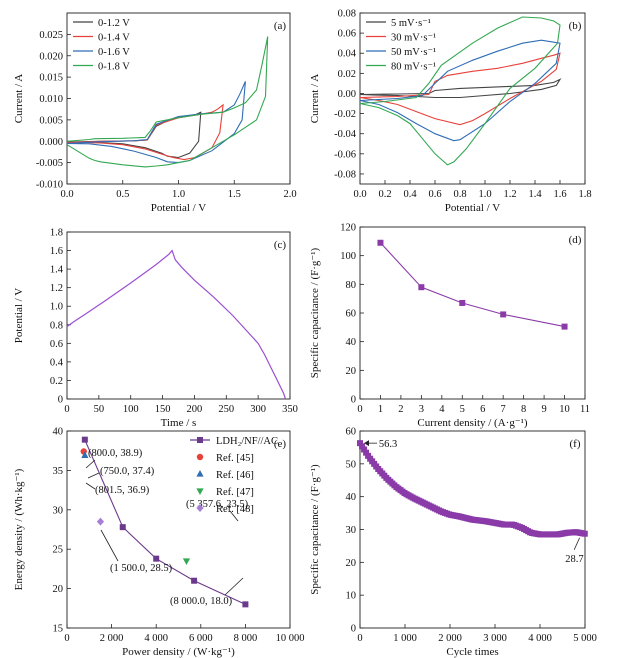 The image size is (633, 658). What do you see at coordinates (56, 288) in the screenshot?
I see `y-tick-label: 1.2` at bounding box center [56, 288].